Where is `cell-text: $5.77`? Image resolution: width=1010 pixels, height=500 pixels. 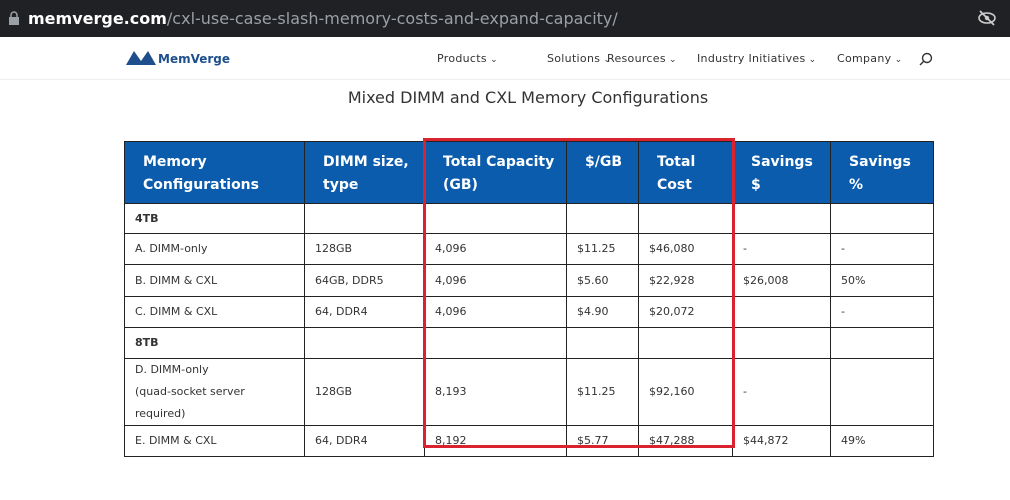 cell-text: $5.77 is located at coordinates (593, 440).